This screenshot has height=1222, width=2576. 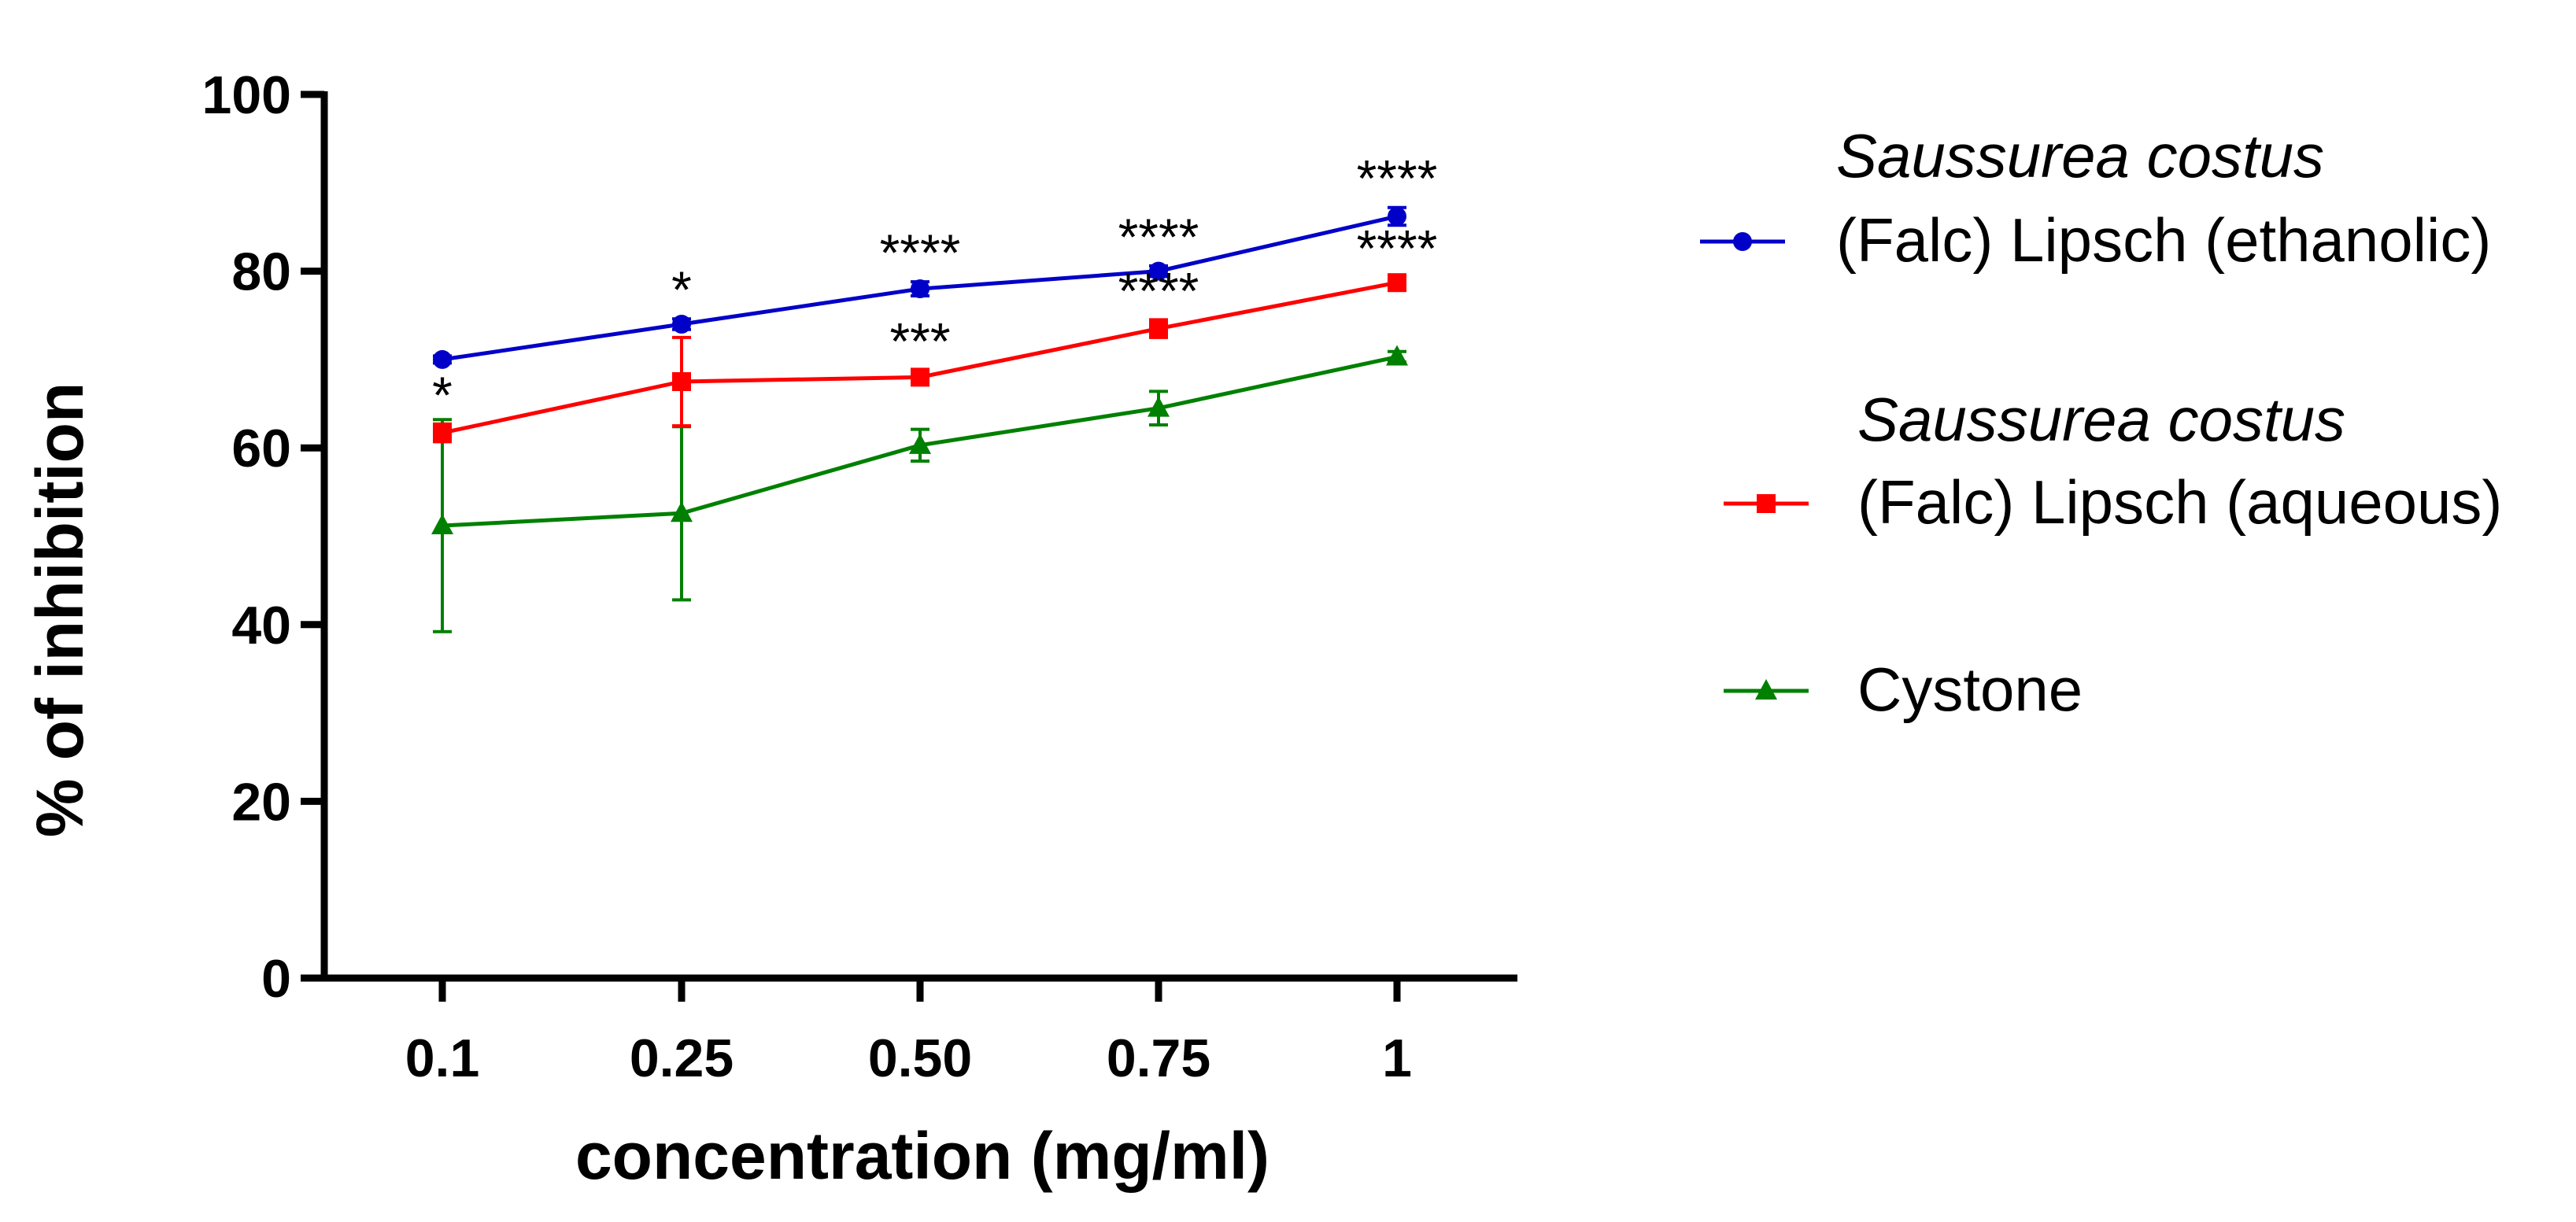 What do you see at coordinates (246, 95) in the screenshot?
I see `y-tick-label: 100` at bounding box center [246, 95].